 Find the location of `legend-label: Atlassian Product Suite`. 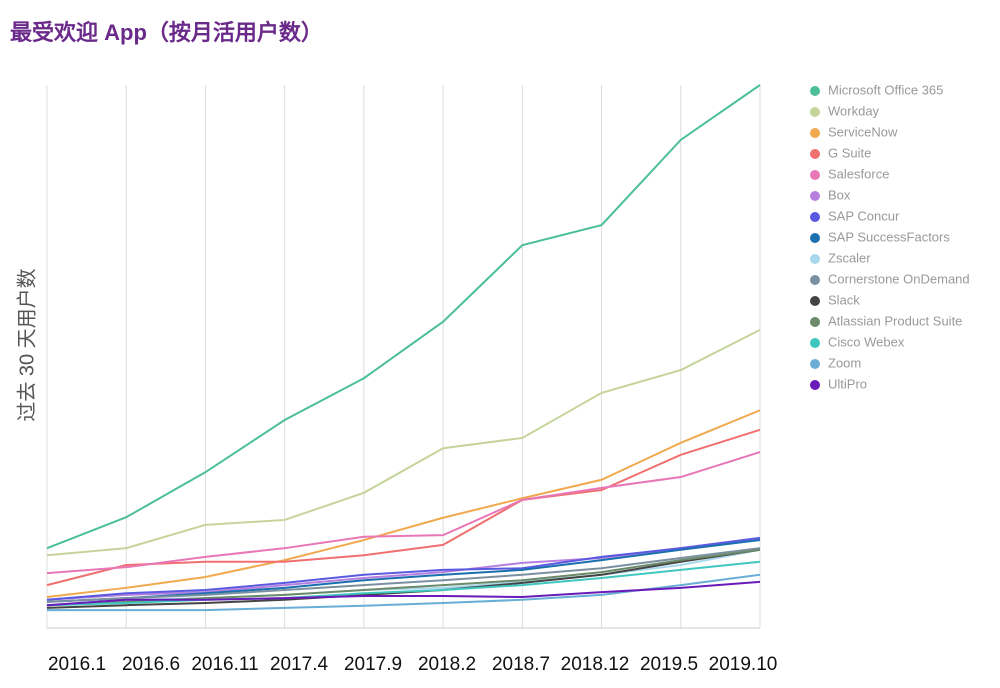

legend-label: Atlassian Product Suite is located at coordinates (895, 320).